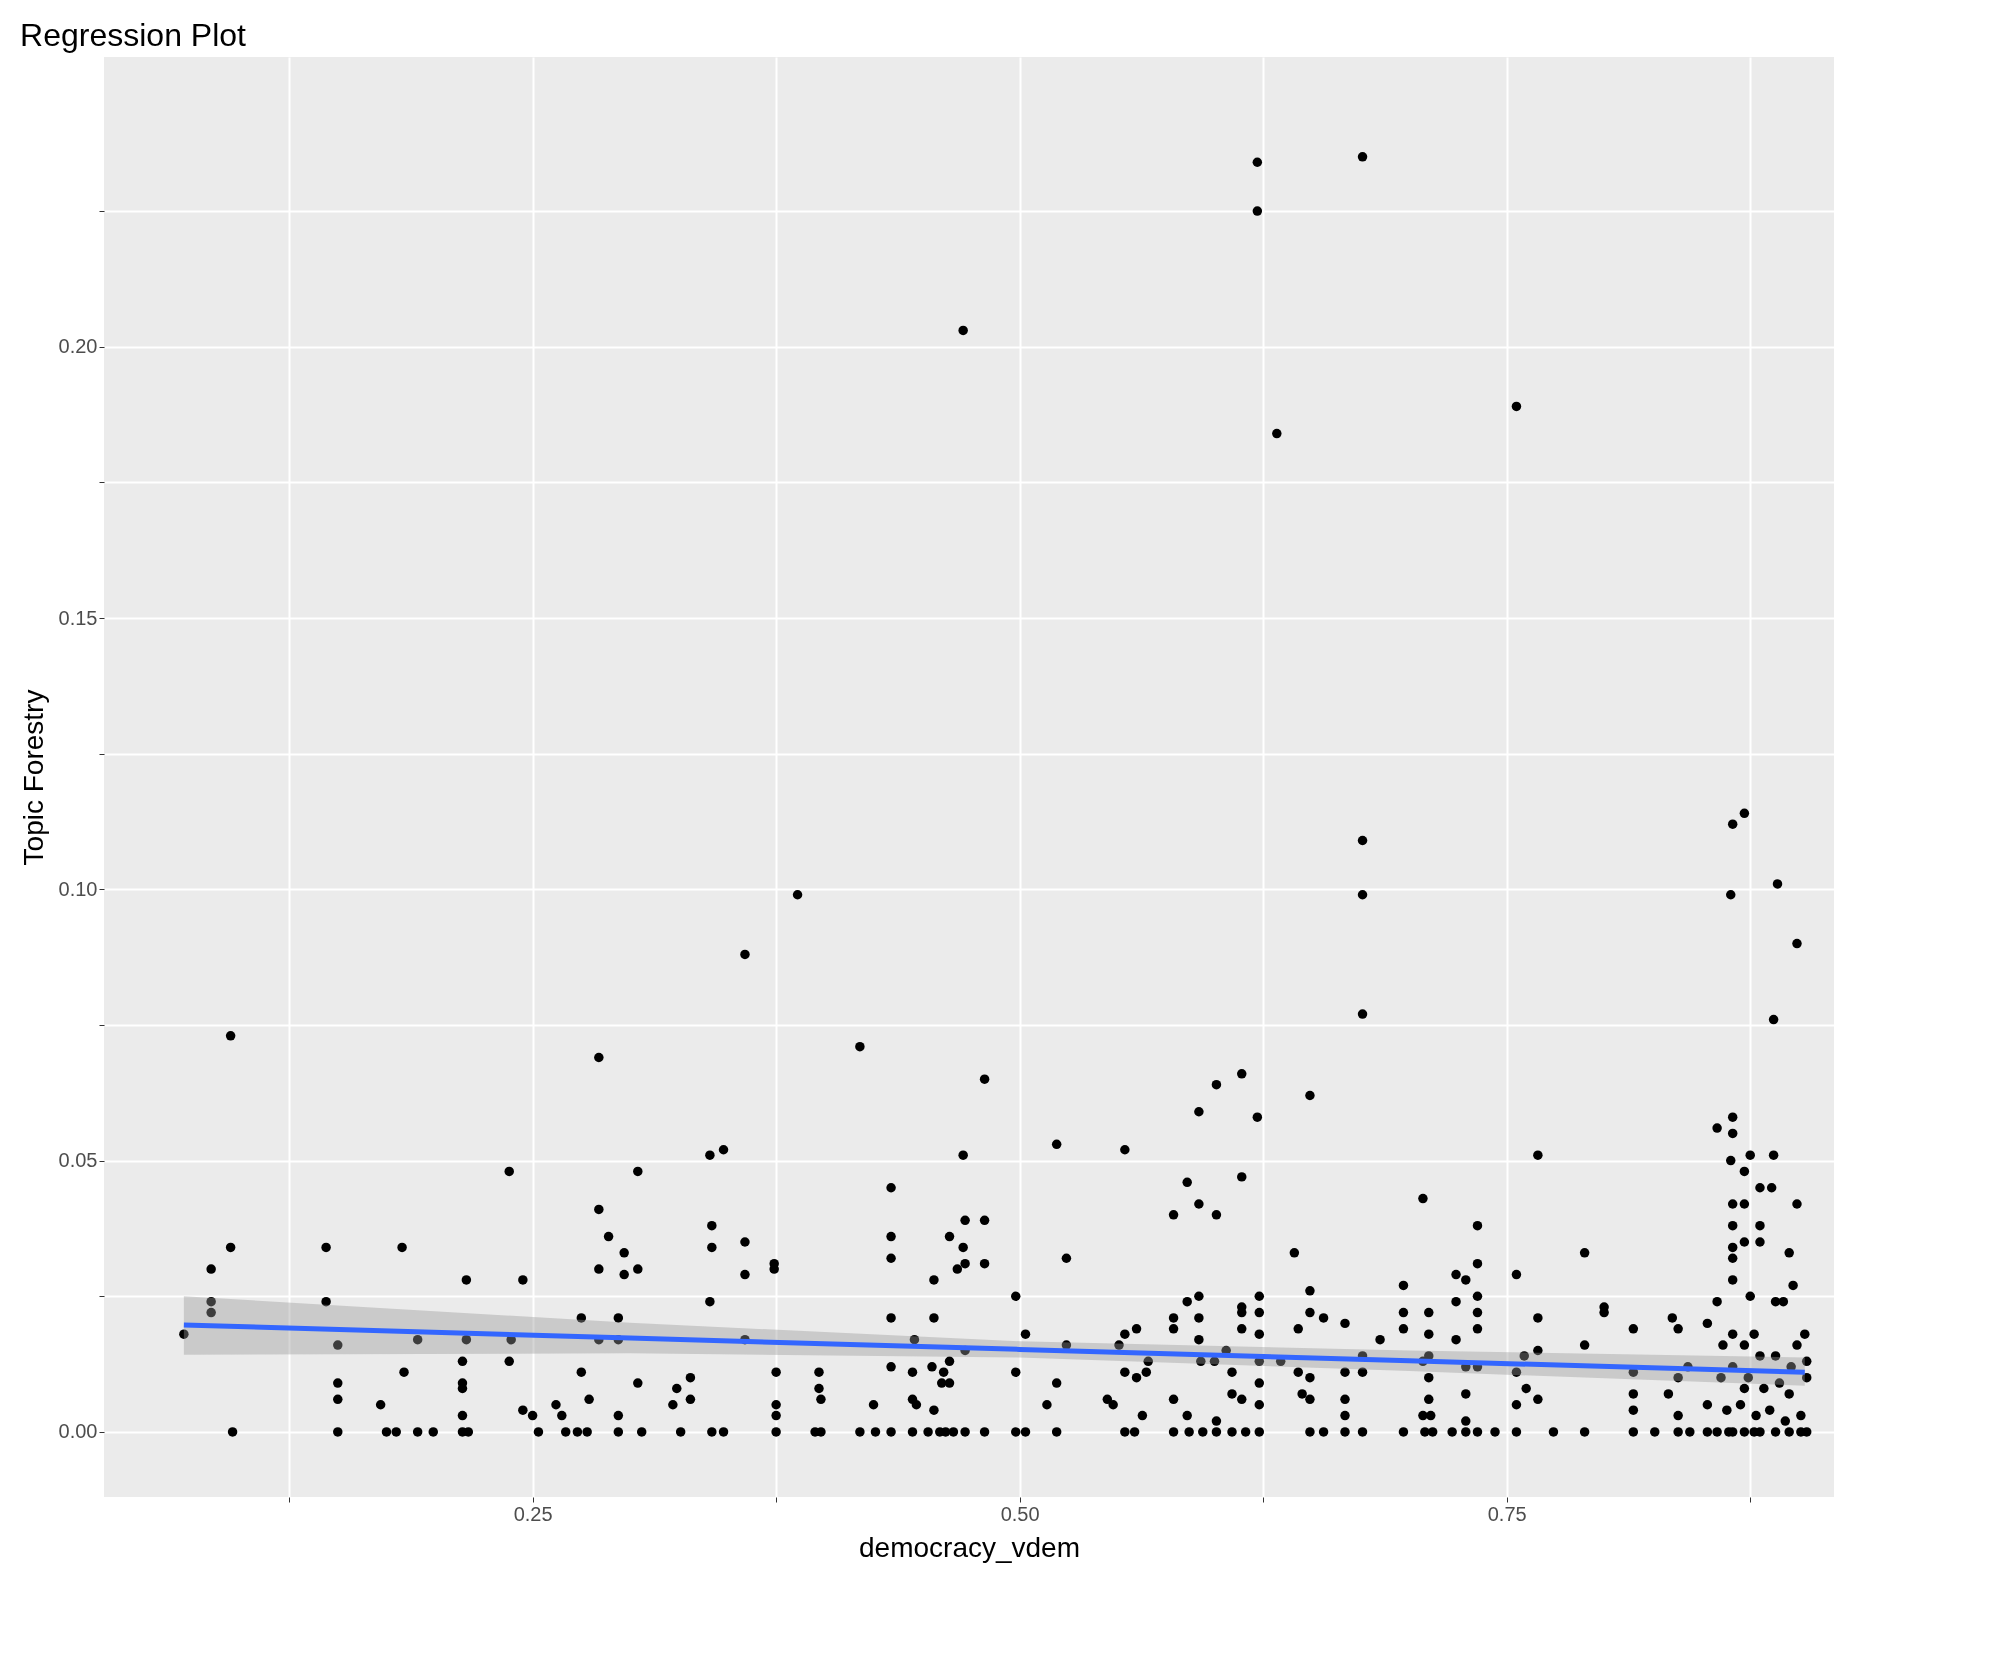 The image size is (1990, 1665). I want to click on y-tick-label: 0.15, so click(78, 617).